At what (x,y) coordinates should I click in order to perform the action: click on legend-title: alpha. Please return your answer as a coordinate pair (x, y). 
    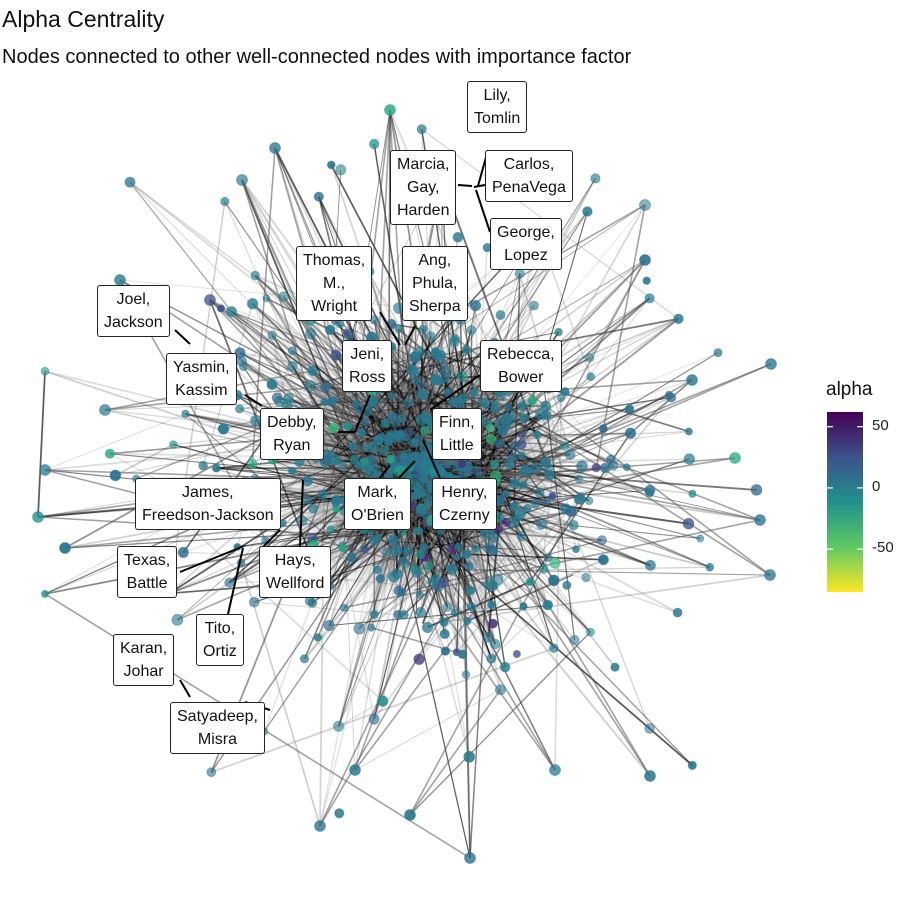
    Looking at the image, I should click on (849, 389).